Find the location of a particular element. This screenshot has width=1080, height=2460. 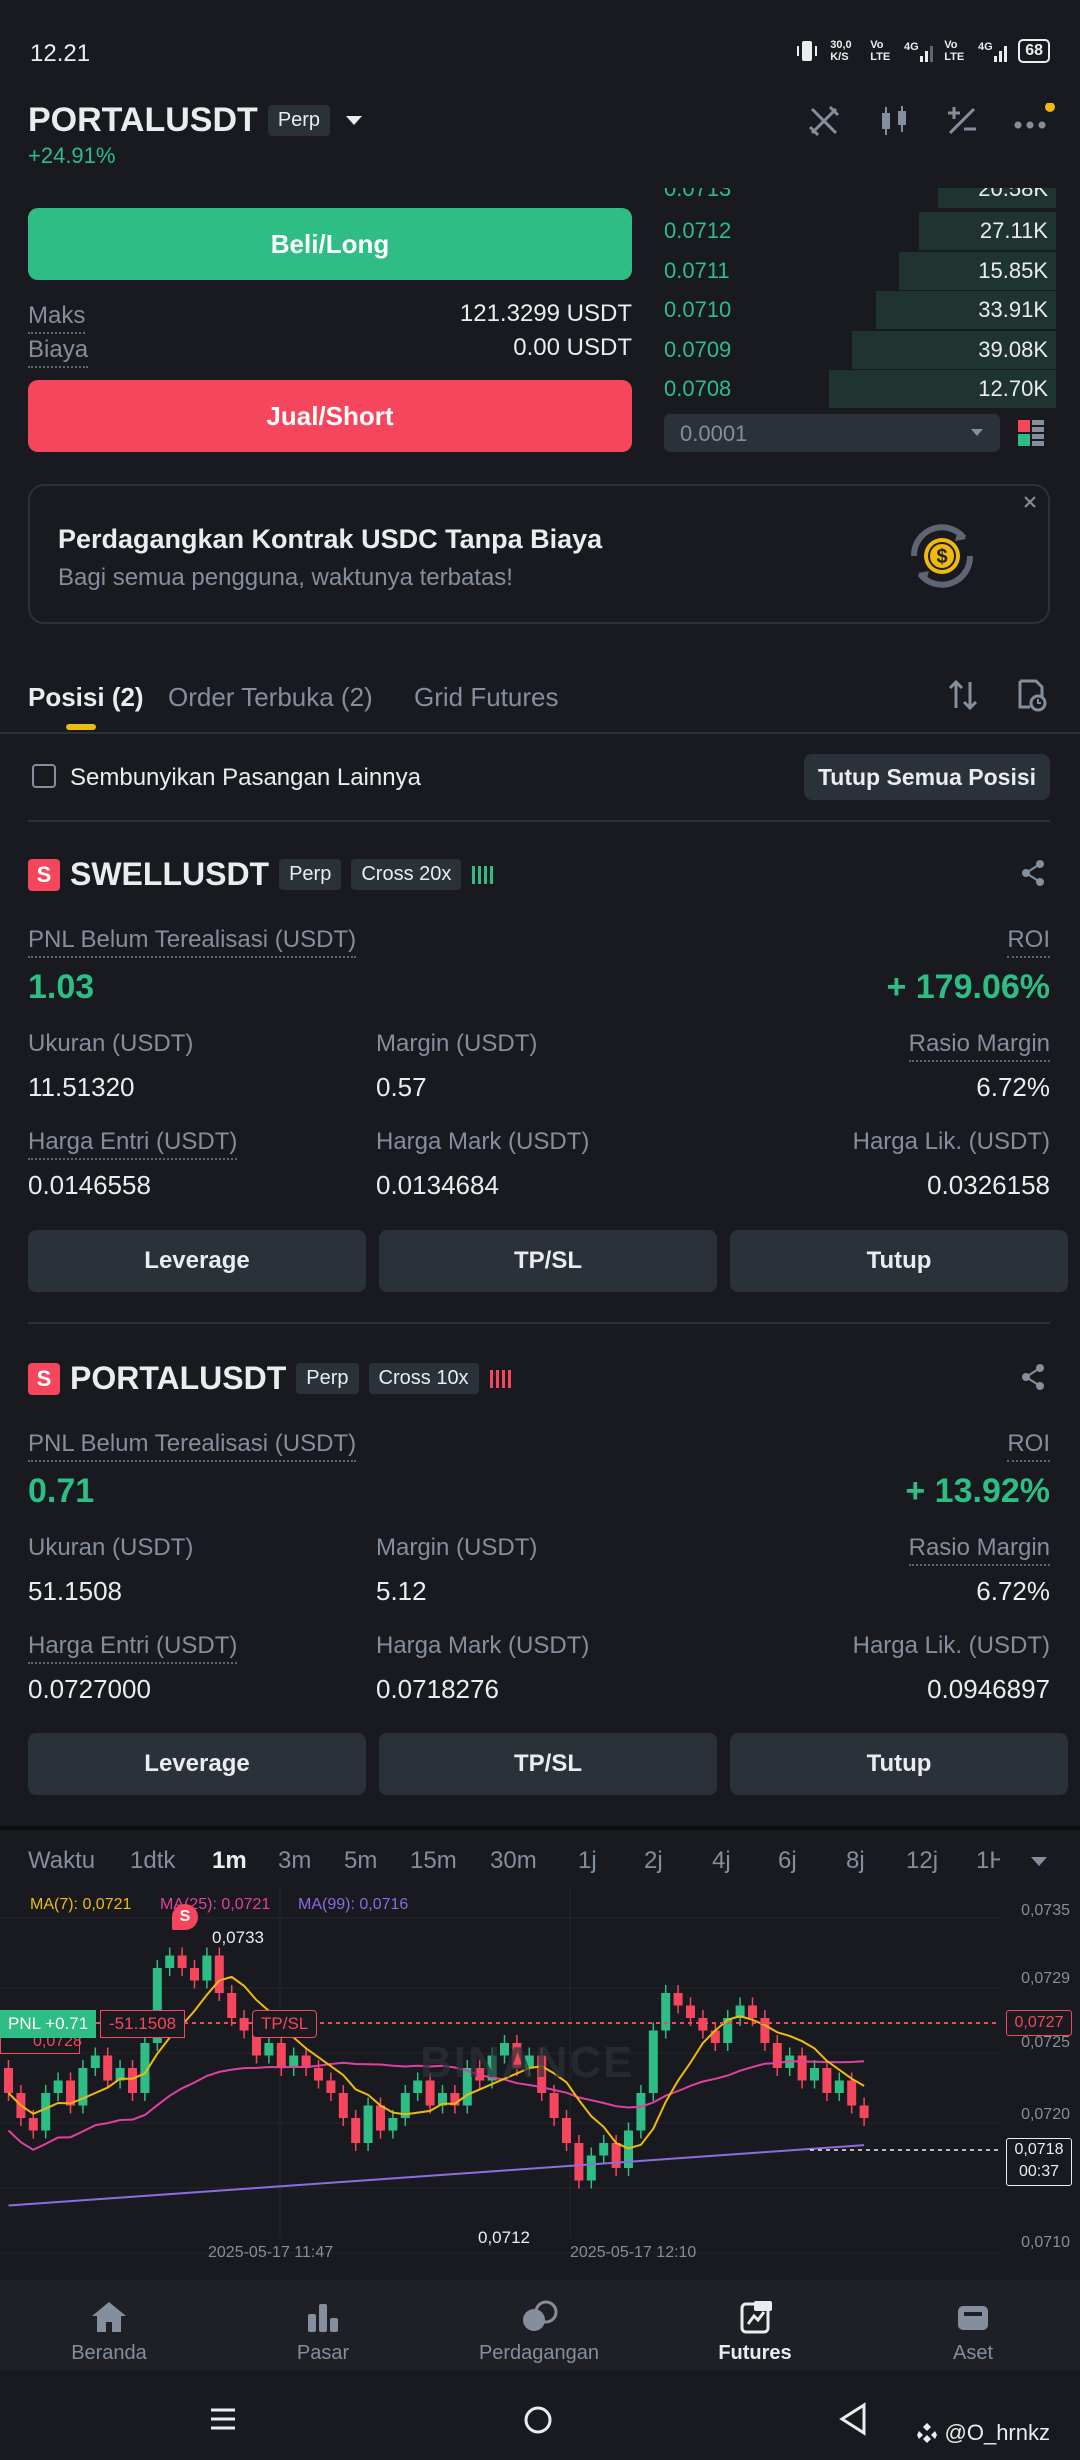

candle-chart-svg is located at coordinates (500, 2071).